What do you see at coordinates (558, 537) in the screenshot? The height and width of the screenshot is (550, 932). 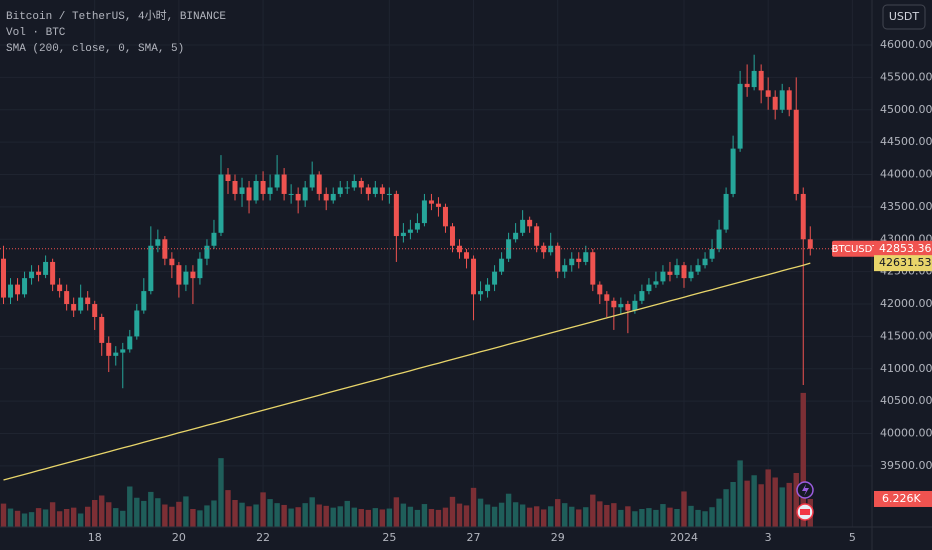 I see `x-tick-label: 29` at bounding box center [558, 537].